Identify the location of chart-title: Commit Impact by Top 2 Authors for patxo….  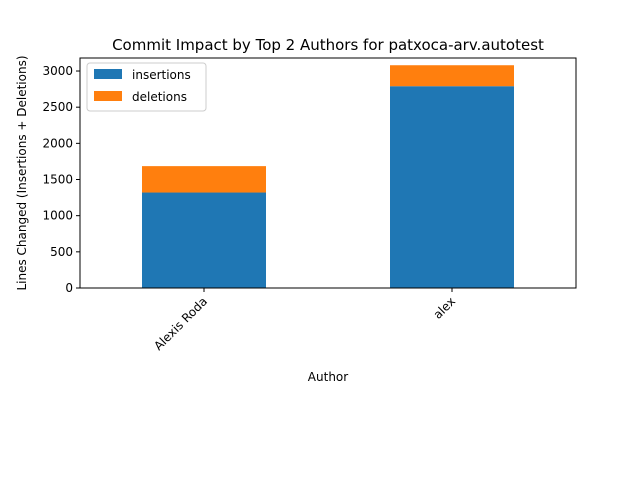
(328, 45).